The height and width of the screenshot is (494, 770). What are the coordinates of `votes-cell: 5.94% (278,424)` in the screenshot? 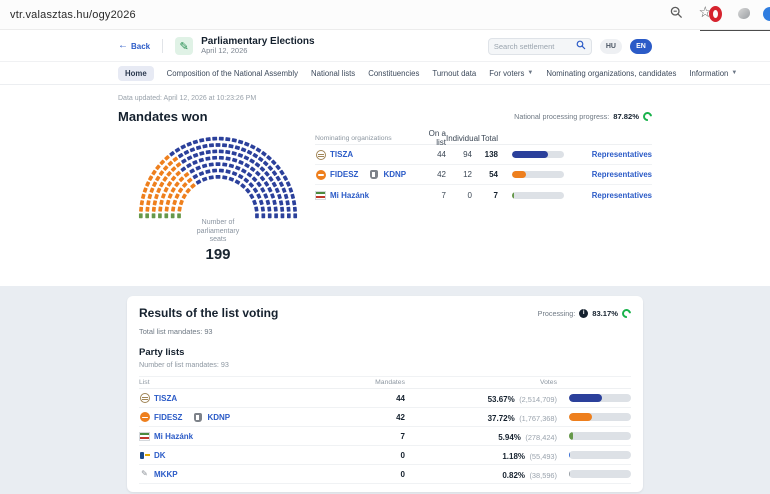 It's located at (527, 437).